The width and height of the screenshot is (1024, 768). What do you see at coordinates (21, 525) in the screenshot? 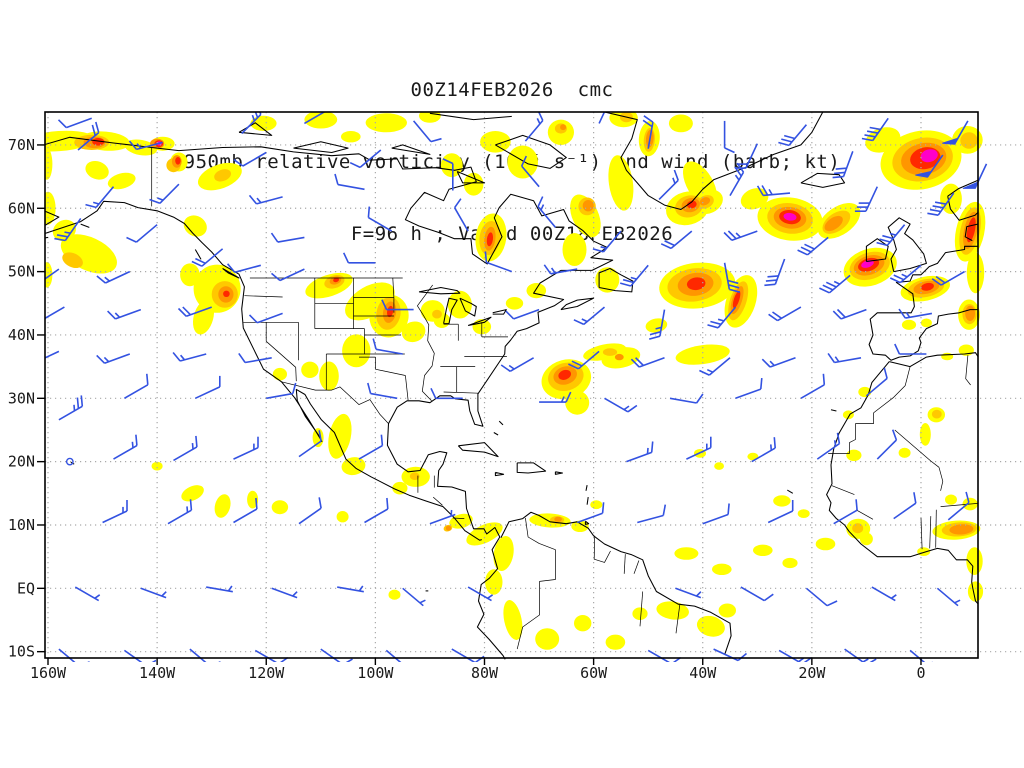
I see `lat-tick-label: 10N` at bounding box center [21, 525].